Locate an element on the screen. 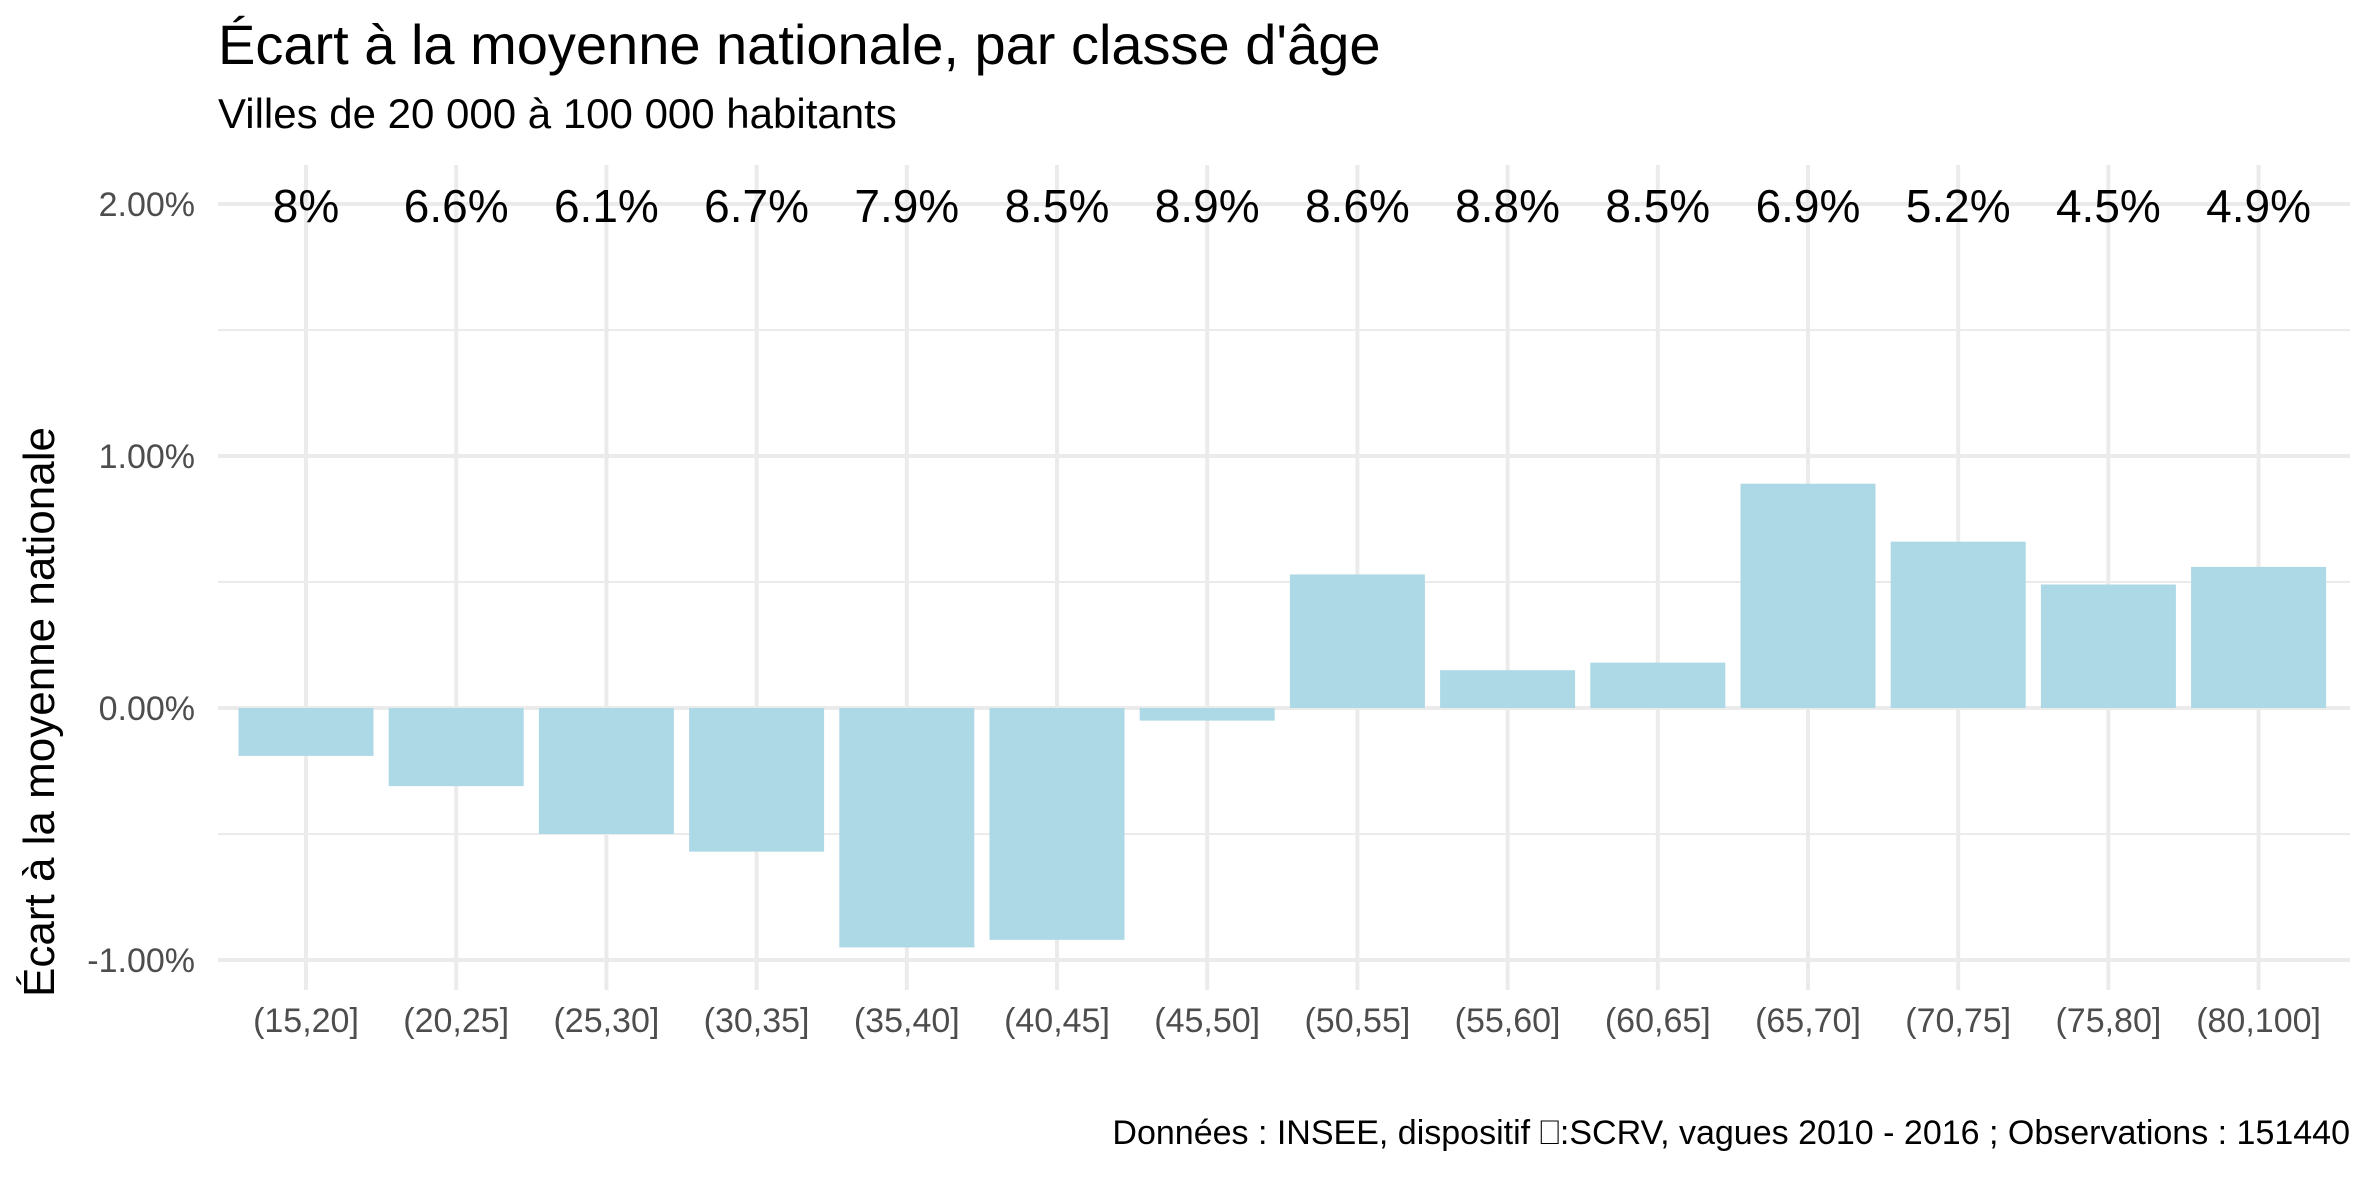  x-tick-label: (20,25] is located at coordinates (456, 1021).